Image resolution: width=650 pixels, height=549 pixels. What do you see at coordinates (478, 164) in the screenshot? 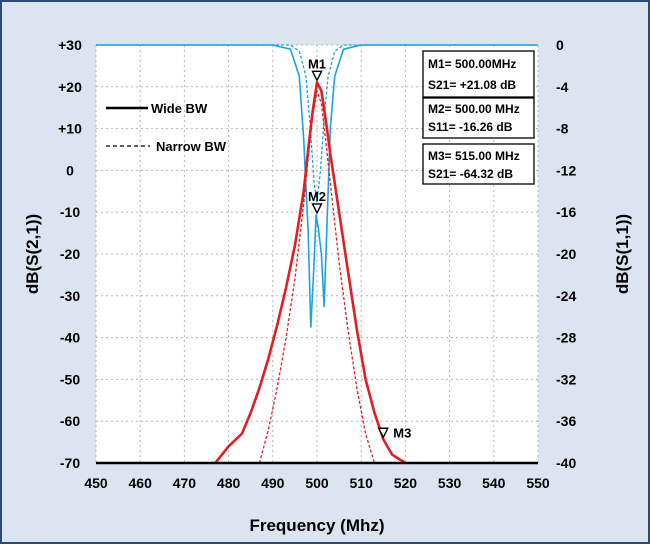
I see `marker-box-m3: M3= 515.00 MHz S21= -64.32 dB` at bounding box center [478, 164].